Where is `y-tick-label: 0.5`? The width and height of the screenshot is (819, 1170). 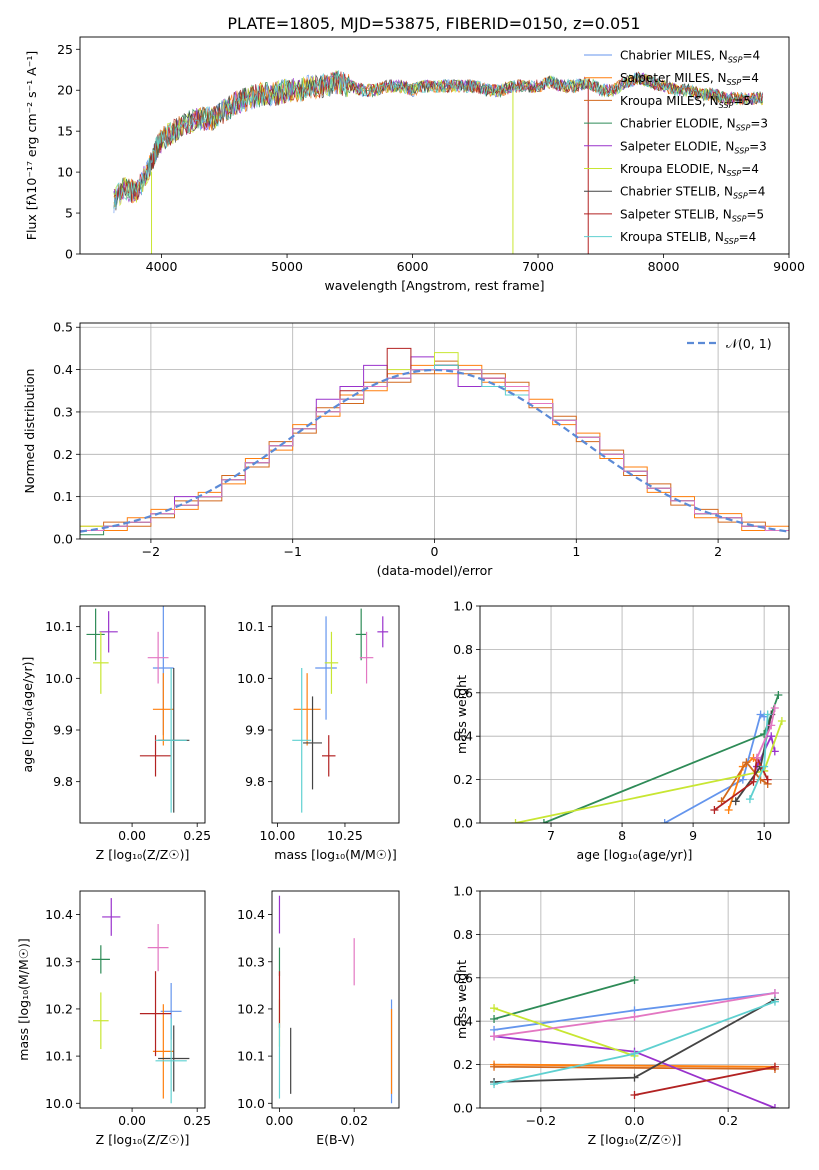 y-tick-label: 0.5 is located at coordinates (63, 327).